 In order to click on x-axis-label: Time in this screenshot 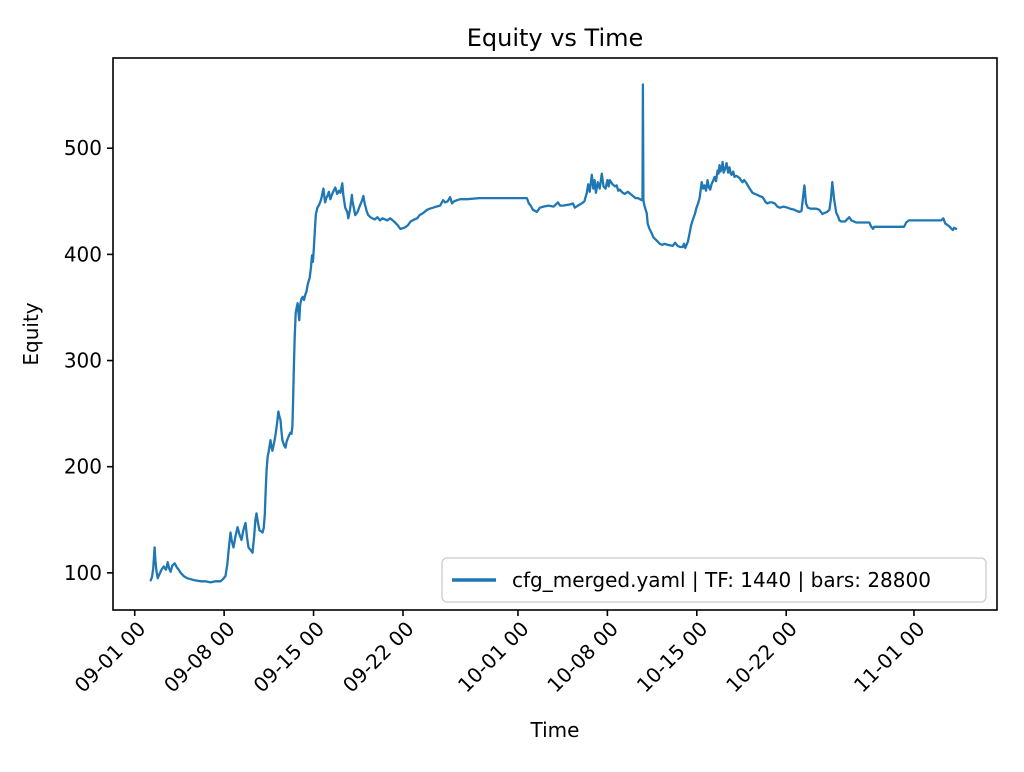, I will do `click(555, 730)`.